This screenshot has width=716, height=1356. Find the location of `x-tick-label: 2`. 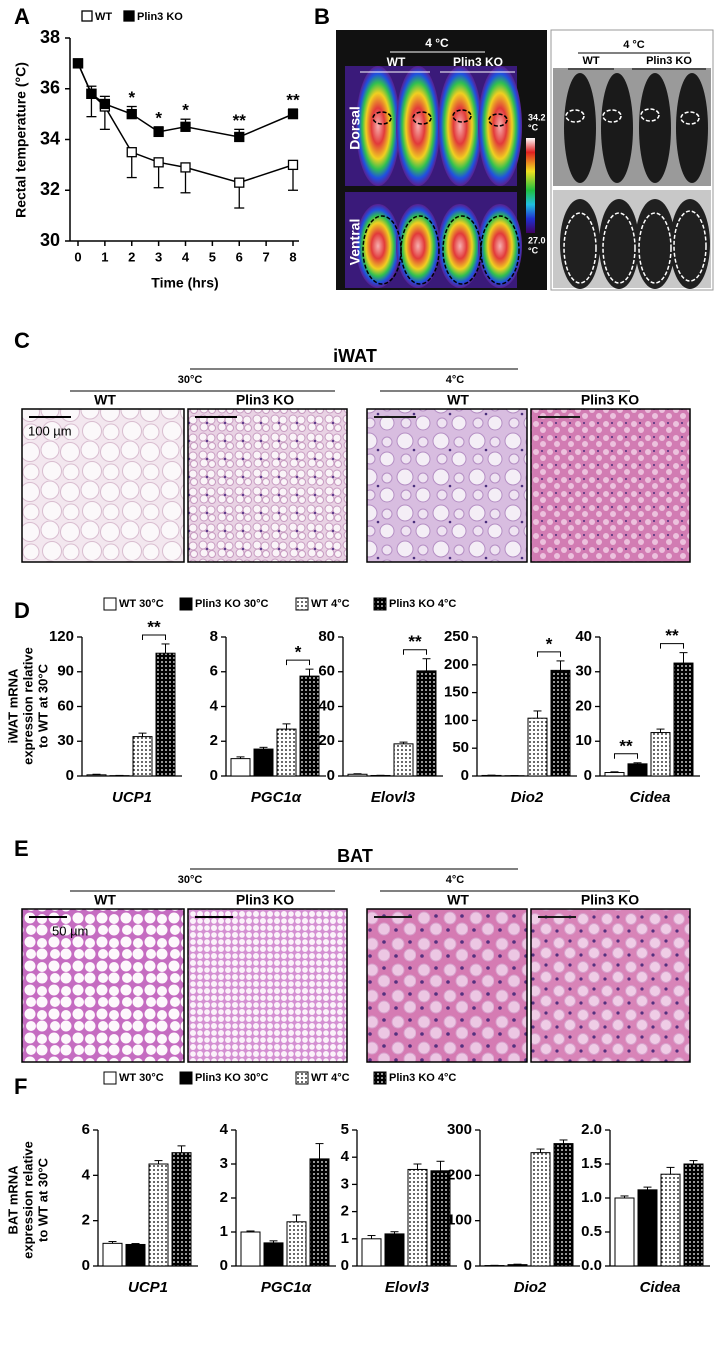

x-tick-label: 2 is located at coordinates (131, 256).